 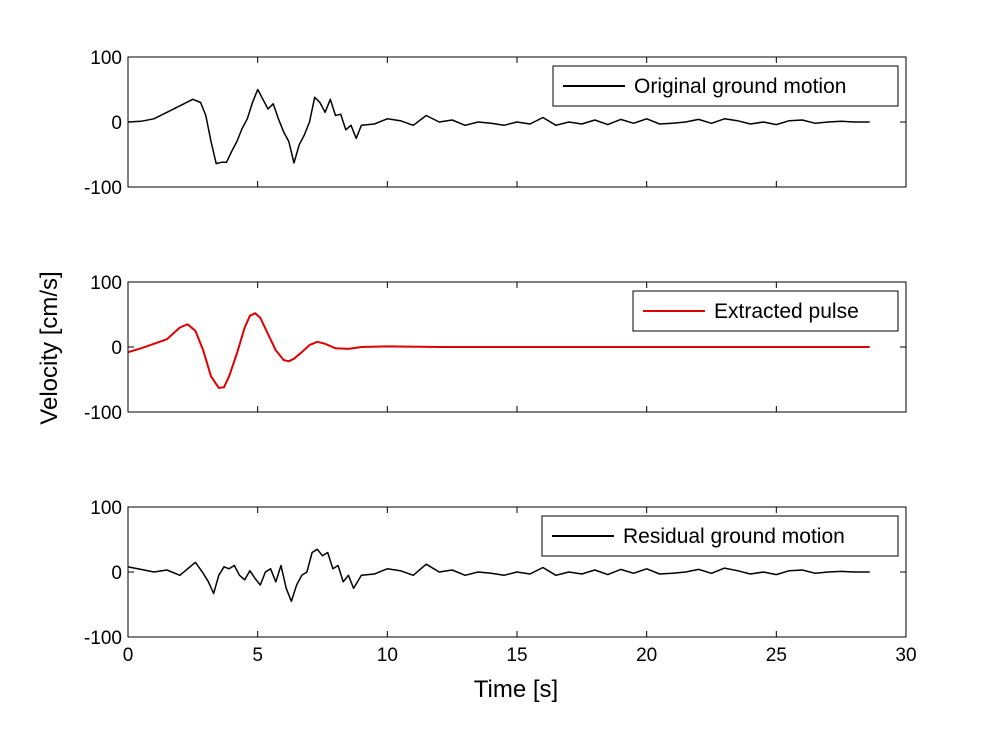 I want to click on x-tick-label: 10, so click(x=387, y=655).